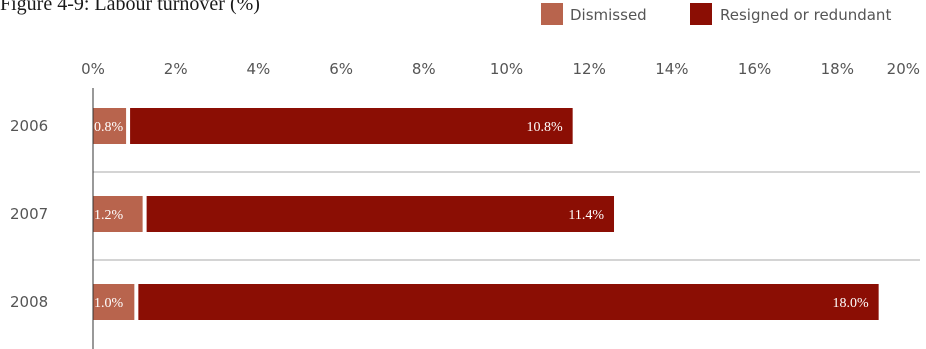 Image resolution: width=926 pixels, height=349 pixels. Describe the element at coordinates (754, 69) in the screenshot. I see `x-tick-label: 16%` at that location.